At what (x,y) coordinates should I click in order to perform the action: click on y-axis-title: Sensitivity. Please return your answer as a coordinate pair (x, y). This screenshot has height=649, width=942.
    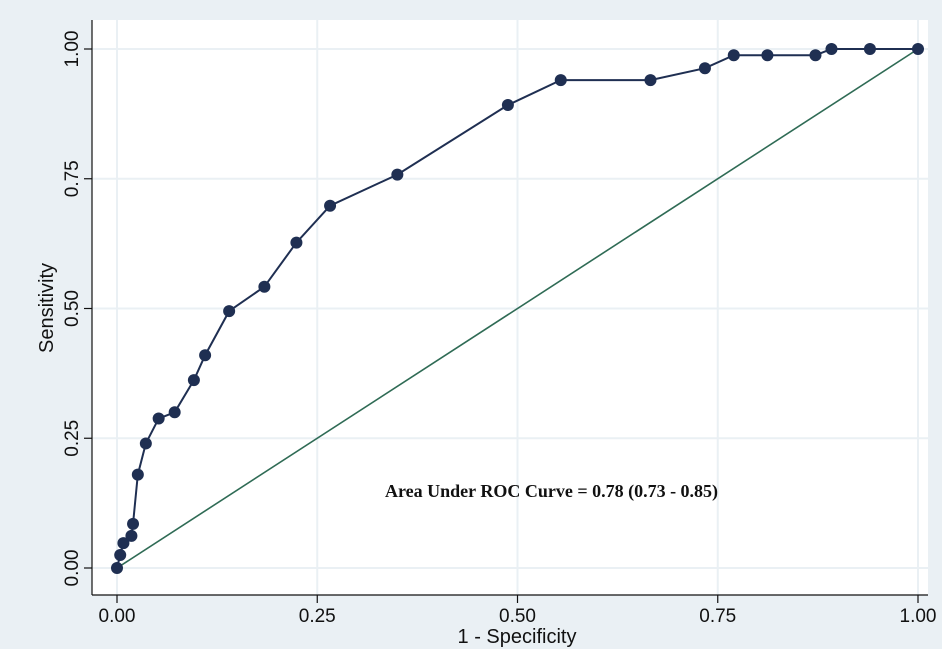
    Looking at the image, I should click on (47, 308).